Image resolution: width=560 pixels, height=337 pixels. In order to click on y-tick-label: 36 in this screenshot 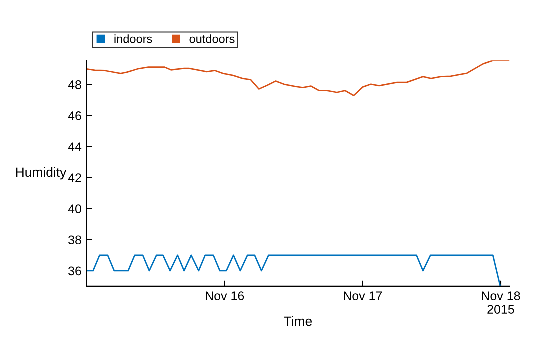, I will do `click(75, 271)`.